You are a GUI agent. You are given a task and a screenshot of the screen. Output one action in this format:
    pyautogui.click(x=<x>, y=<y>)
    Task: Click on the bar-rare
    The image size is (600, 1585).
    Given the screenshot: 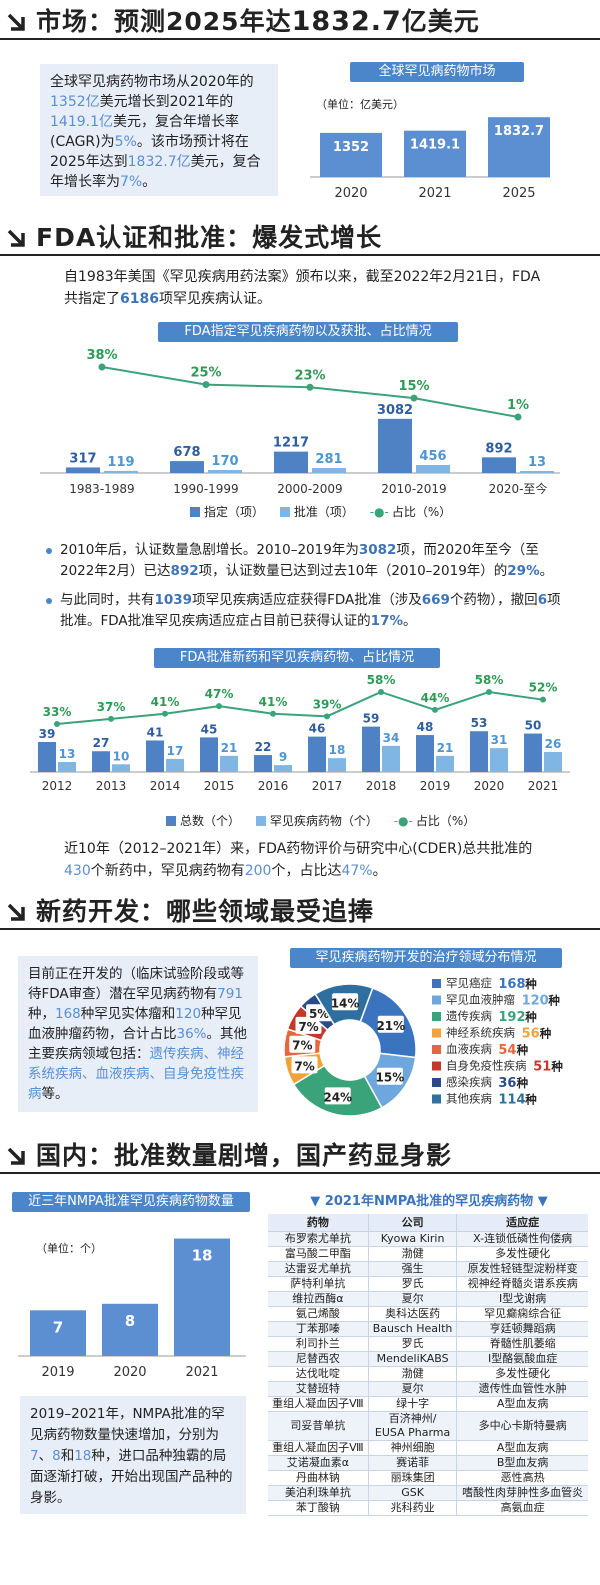 What is the action you would take?
    pyautogui.click(x=337, y=765)
    